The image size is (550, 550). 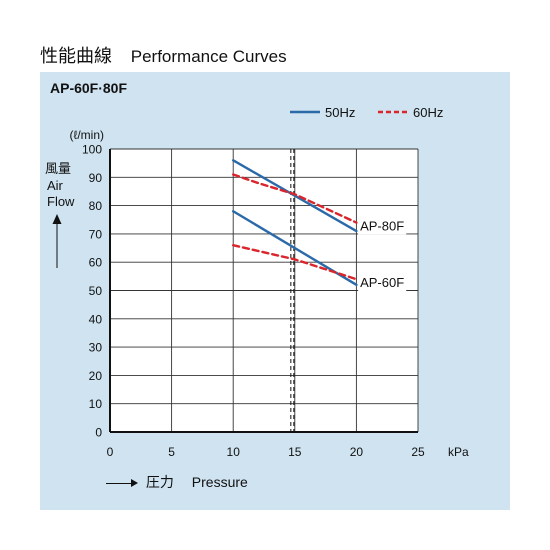 I want to click on y-tick-label: 0, so click(x=98, y=433).